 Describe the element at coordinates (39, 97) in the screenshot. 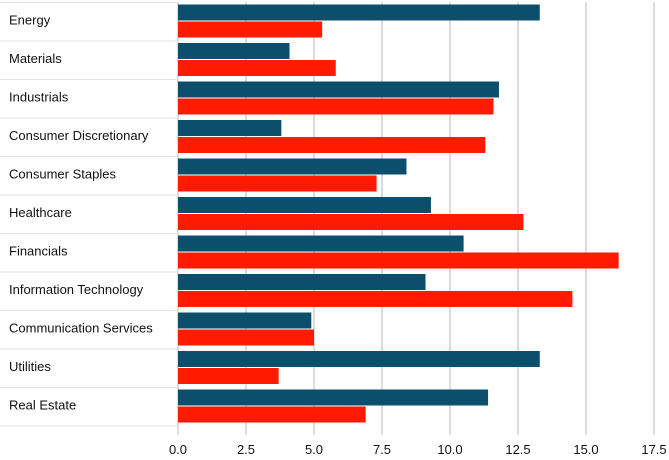

I see `category-label: Industrials` at that location.